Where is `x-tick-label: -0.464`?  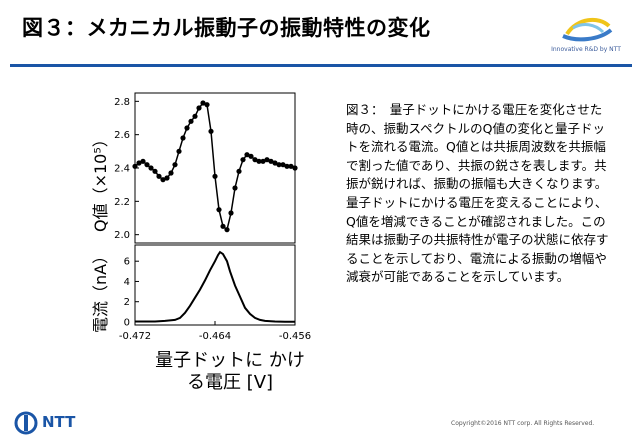
x-tick-label: -0.464 is located at coordinates (215, 336).